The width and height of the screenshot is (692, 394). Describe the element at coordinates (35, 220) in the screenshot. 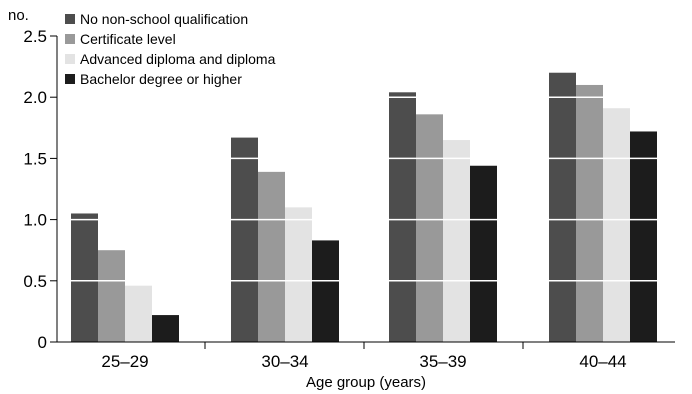

I see `y-tick-label-3: 1.0` at that location.